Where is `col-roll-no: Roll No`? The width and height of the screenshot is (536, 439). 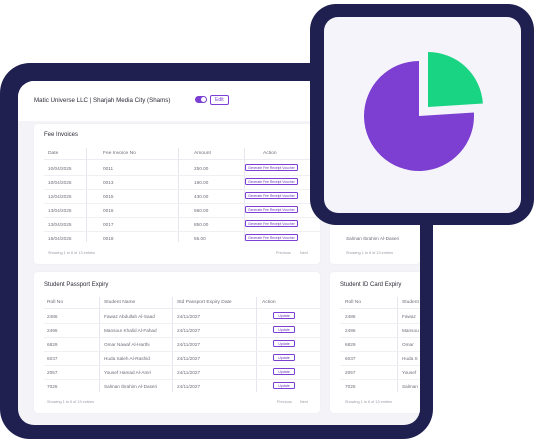 col-roll-no: Roll No is located at coordinates (353, 302).